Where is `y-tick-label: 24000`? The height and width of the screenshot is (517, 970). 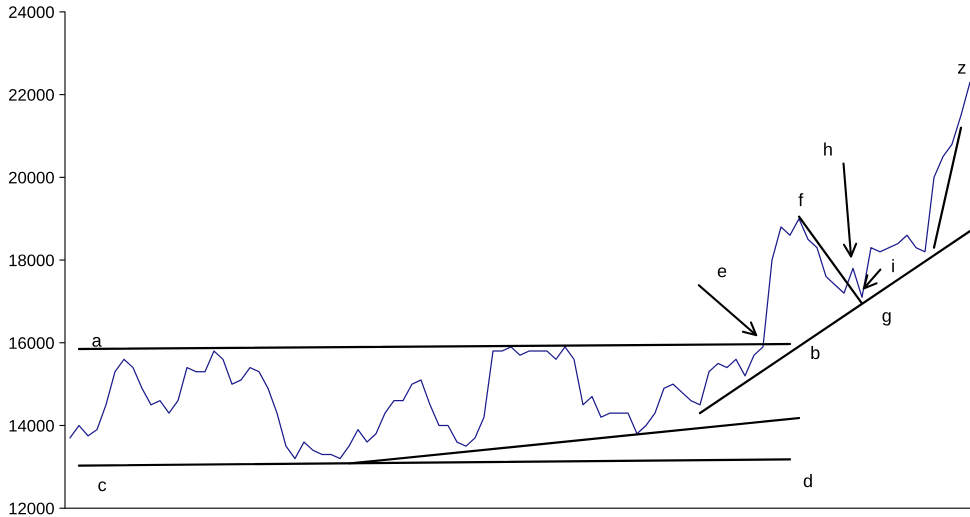 y-tick-label: 24000 is located at coordinates (31, 12).